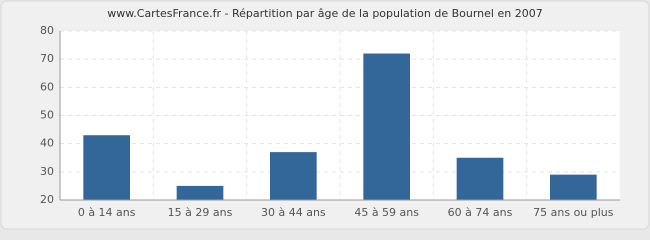 Image resolution: width=650 pixels, height=240 pixels. What do you see at coordinates (47, 171) in the screenshot?
I see `y-tick-label: 30` at bounding box center [47, 171].